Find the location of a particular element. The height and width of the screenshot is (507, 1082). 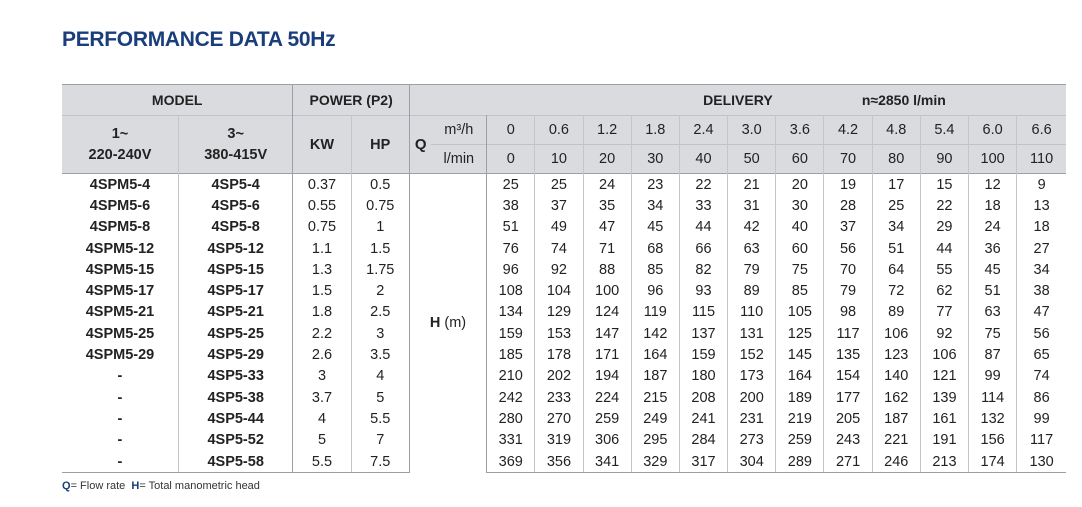

power-kw: 5.5 is located at coordinates (322, 462).